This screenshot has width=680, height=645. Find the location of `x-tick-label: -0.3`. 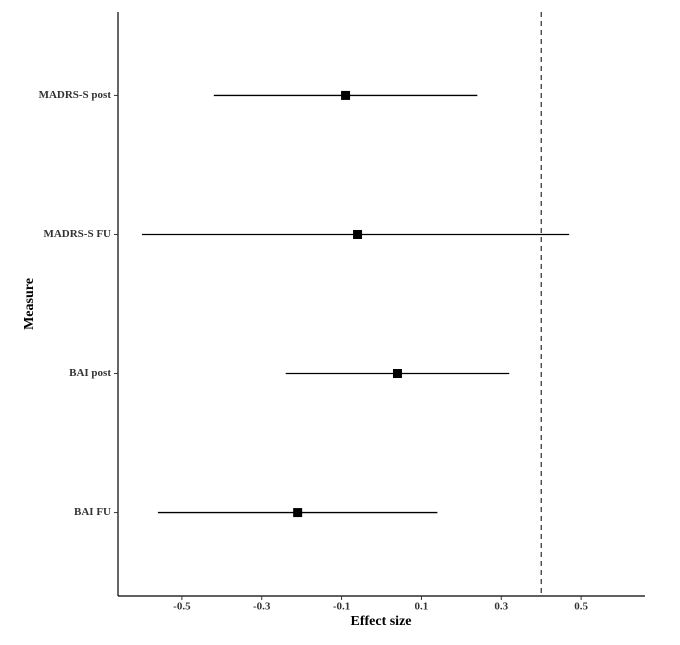

x-tick-label: -0.3 is located at coordinates (262, 607).